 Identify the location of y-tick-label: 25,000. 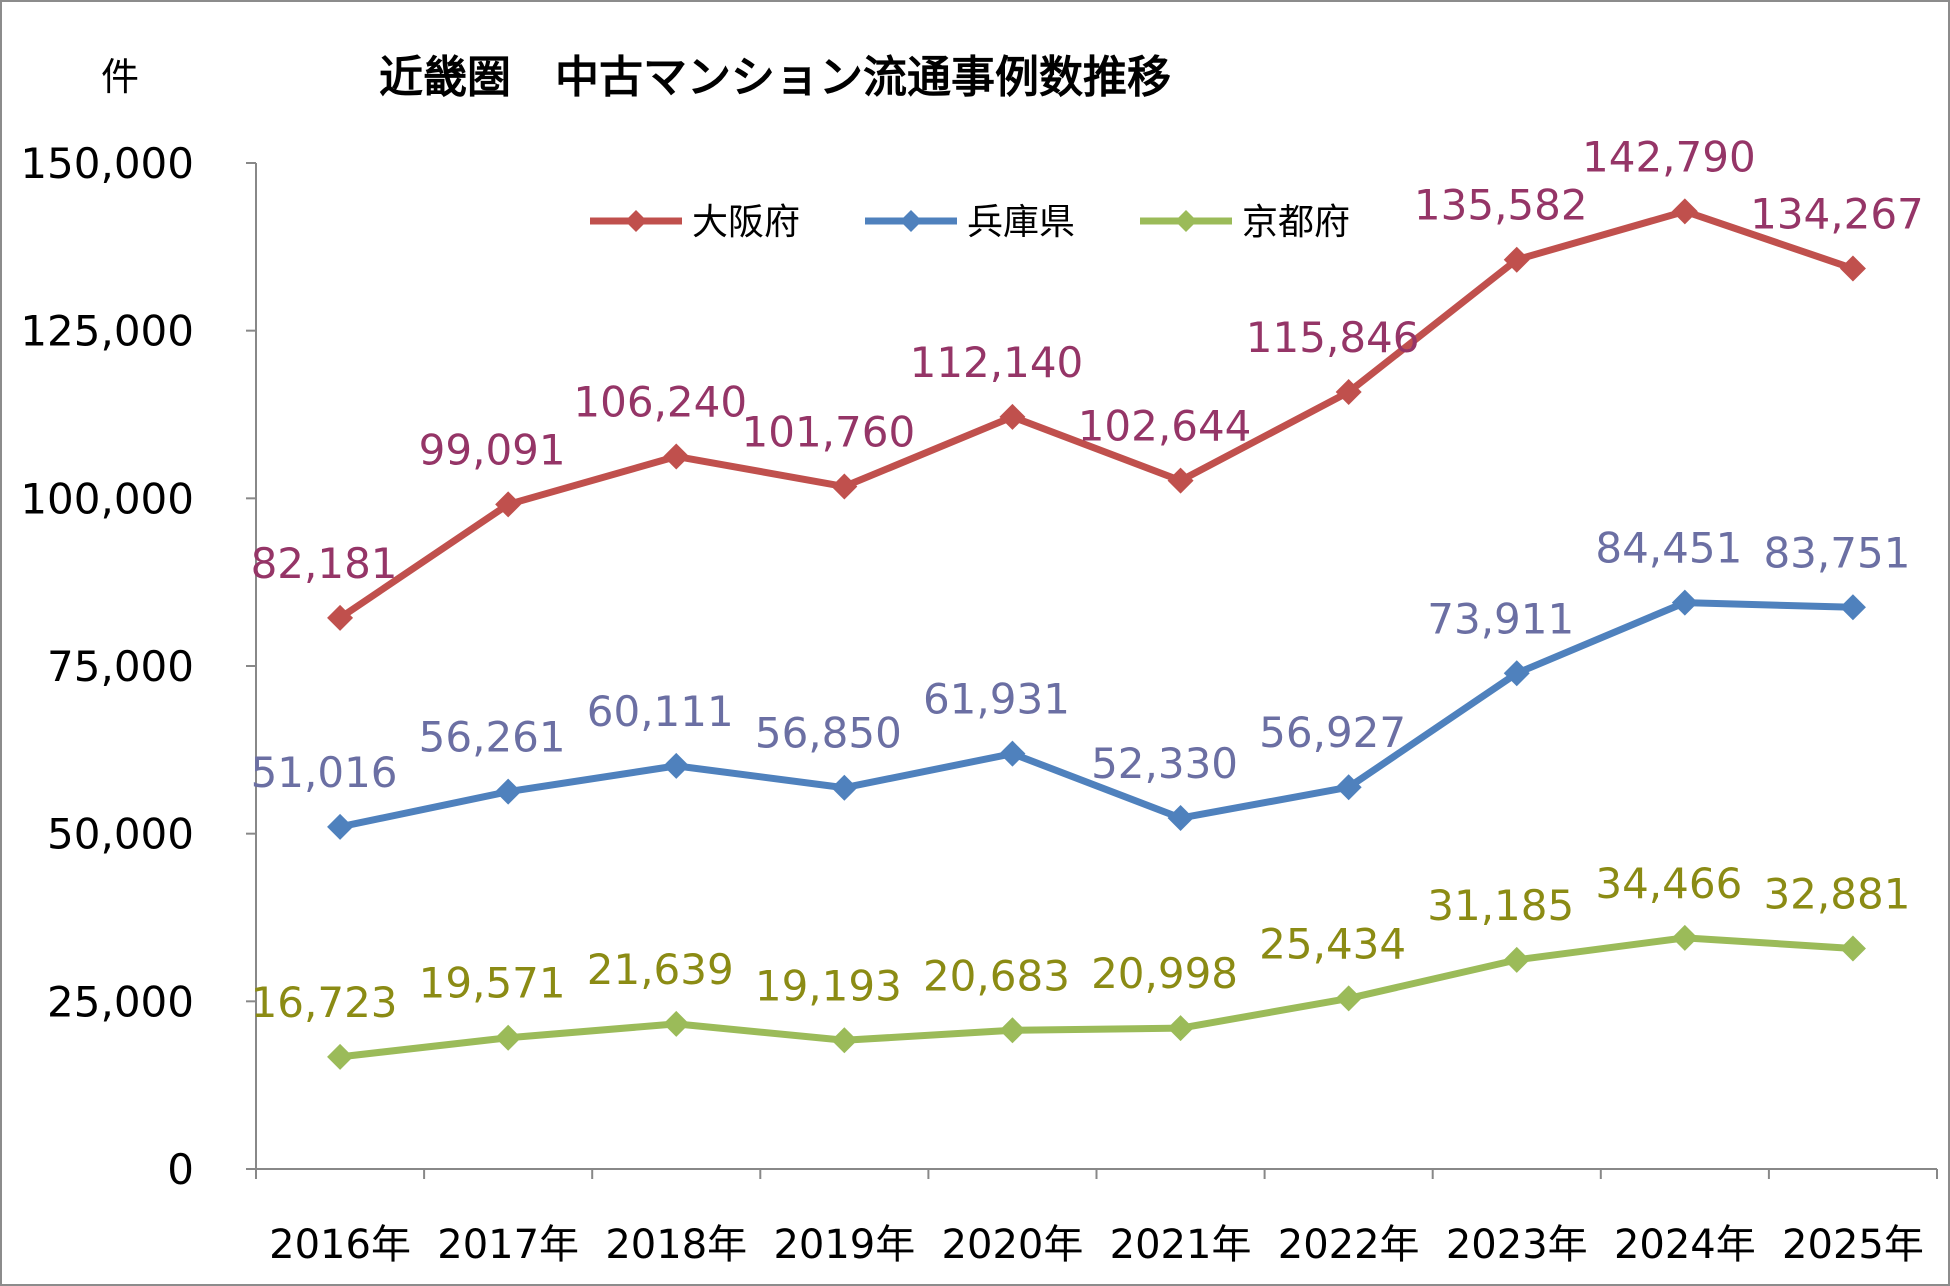
(120, 1001).